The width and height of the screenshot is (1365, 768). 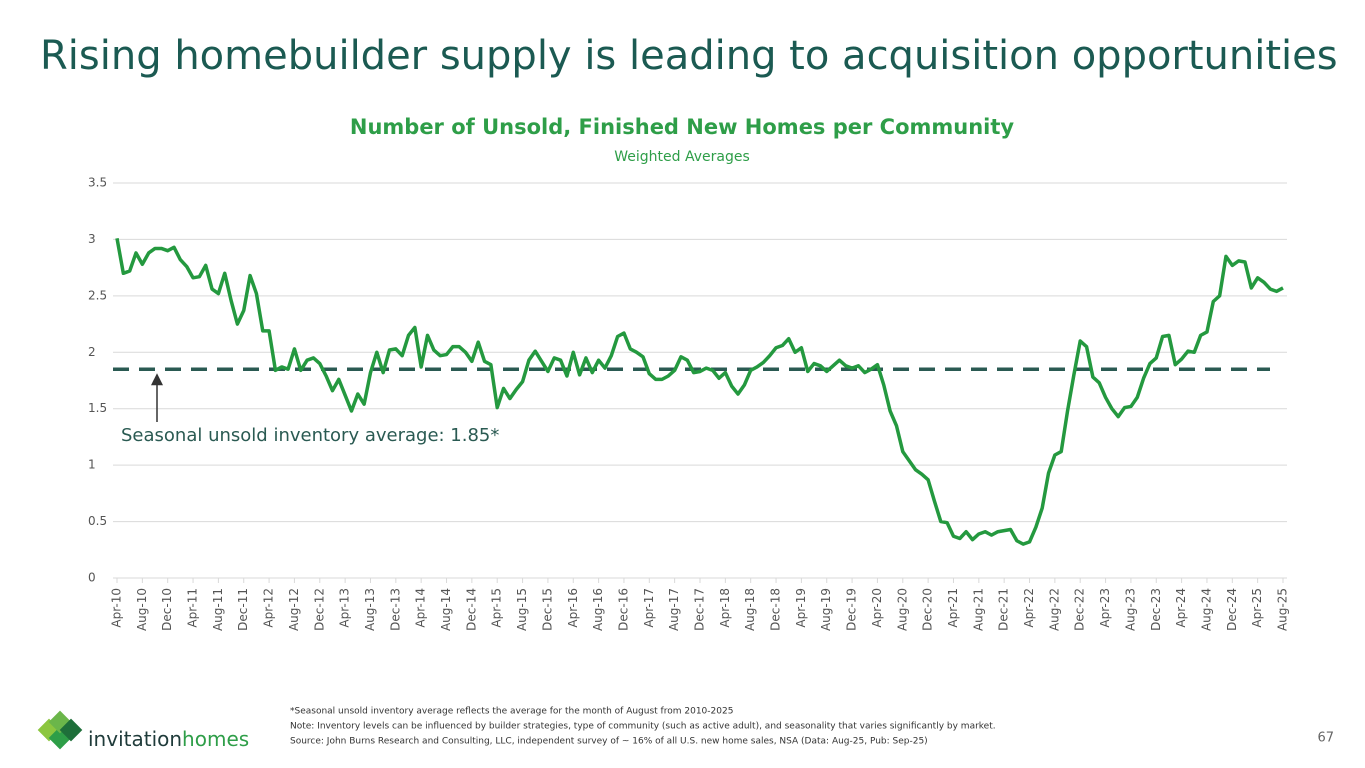 I want to click on x-tick-label: Aug-12, so click(x=294, y=609).